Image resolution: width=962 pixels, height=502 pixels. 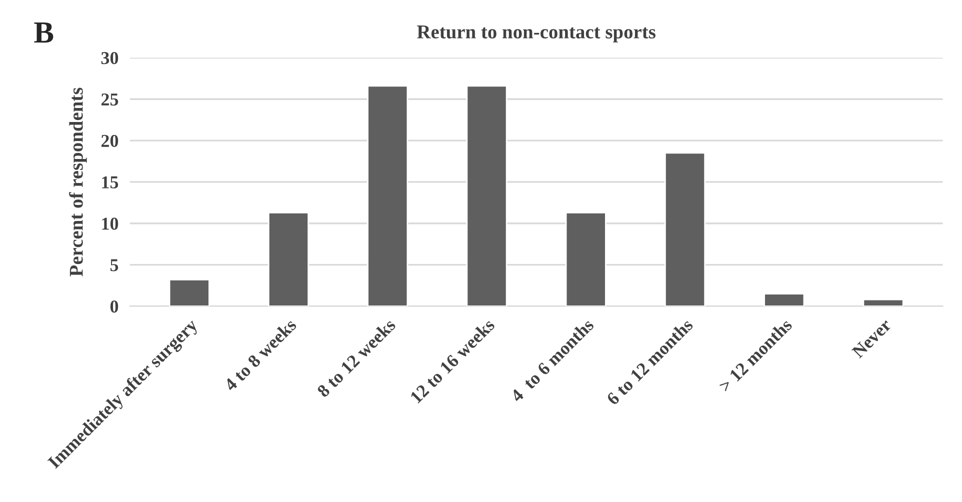 What do you see at coordinates (109, 140) in the screenshot?
I see `y-tick-label: 20` at bounding box center [109, 140].